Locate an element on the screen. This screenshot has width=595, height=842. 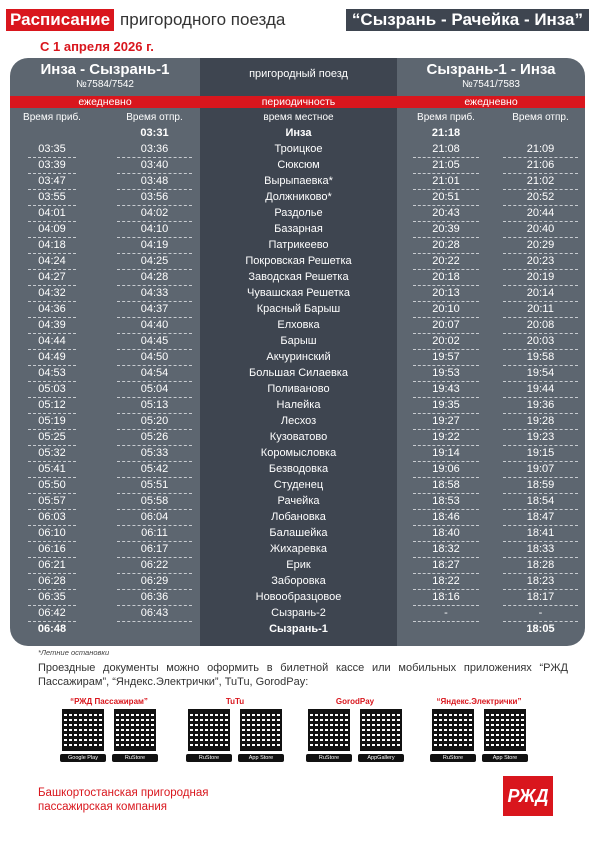
col-departure-right: Время отпр. is located at coordinates (540, 117).